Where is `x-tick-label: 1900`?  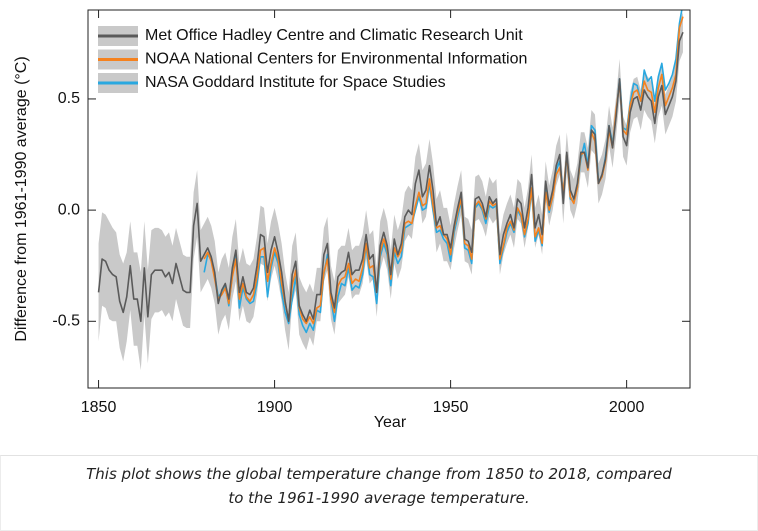 x-tick-label: 1900 is located at coordinates (275, 407).